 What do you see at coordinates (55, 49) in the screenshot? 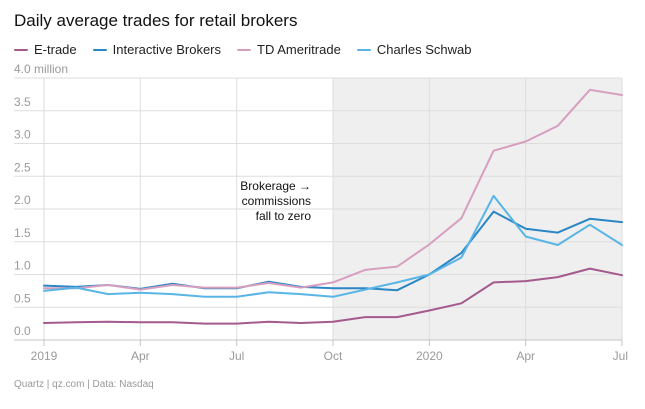
I see `legend-label-e-trade: E-trade` at bounding box center [55, 49].